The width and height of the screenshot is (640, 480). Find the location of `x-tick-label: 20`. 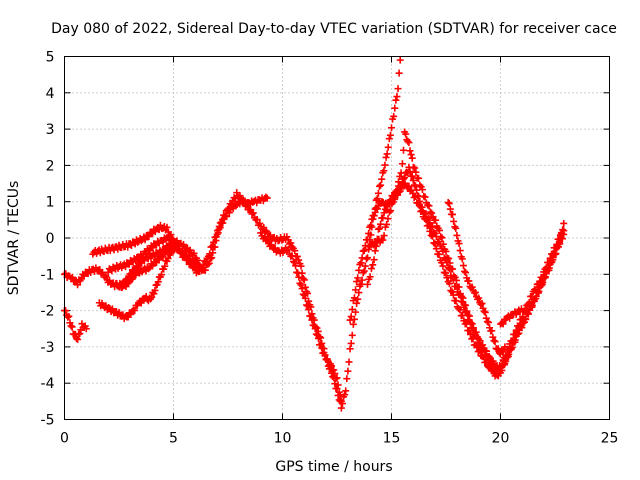

x-tick-label: 20 is located at coordinates (501, 439).